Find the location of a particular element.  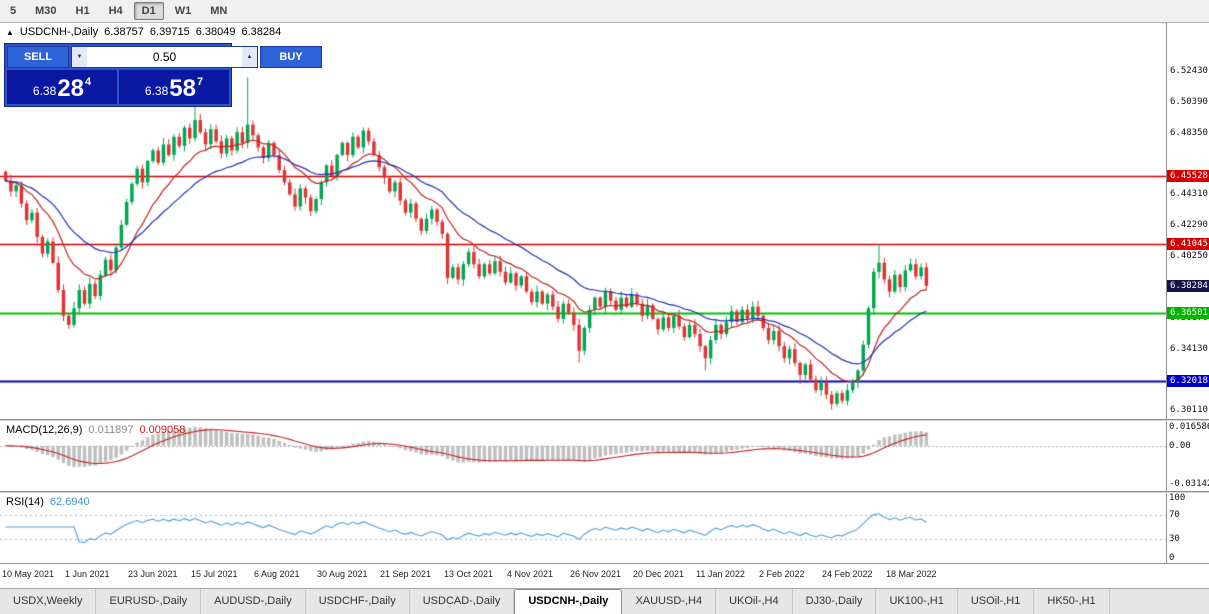

price-badge: 6.32018 is located at coordinates (1188, 381).